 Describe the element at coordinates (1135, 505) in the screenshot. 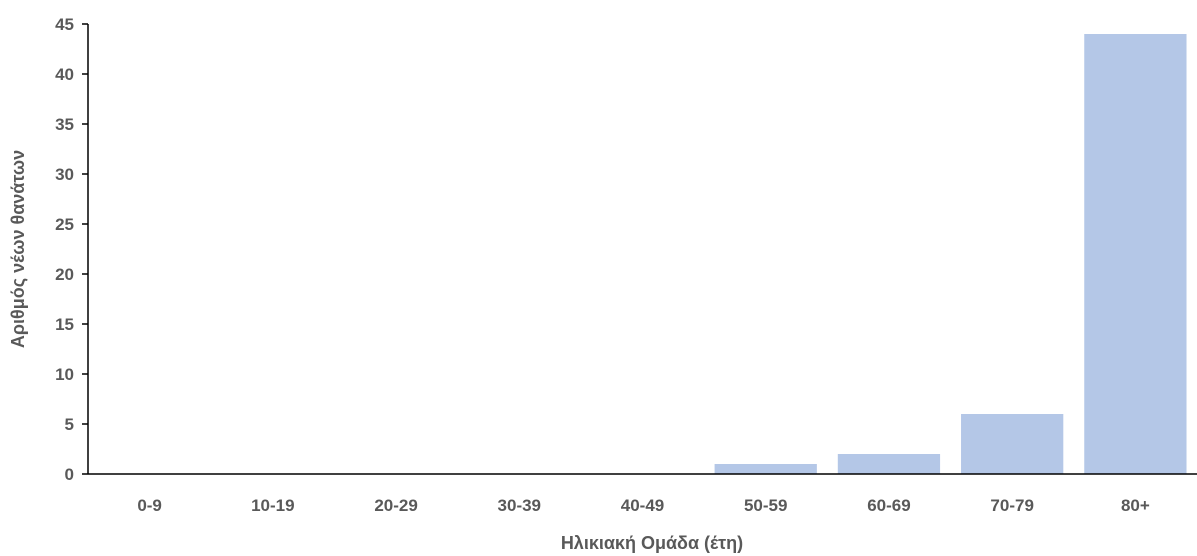

I see `x-tick-label: 80+` at that location.